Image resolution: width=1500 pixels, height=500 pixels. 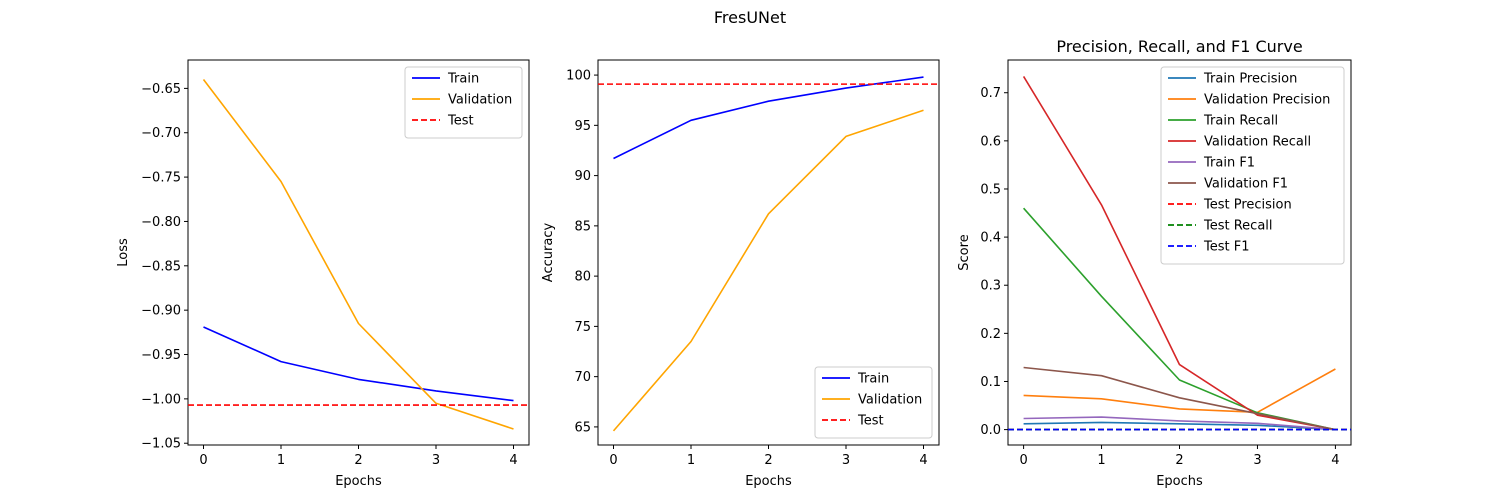 What do you see at coordinates (1247, 205) in the screenshot?
I see `legend-label: Test Precision` at bounding box center [1247, 205].